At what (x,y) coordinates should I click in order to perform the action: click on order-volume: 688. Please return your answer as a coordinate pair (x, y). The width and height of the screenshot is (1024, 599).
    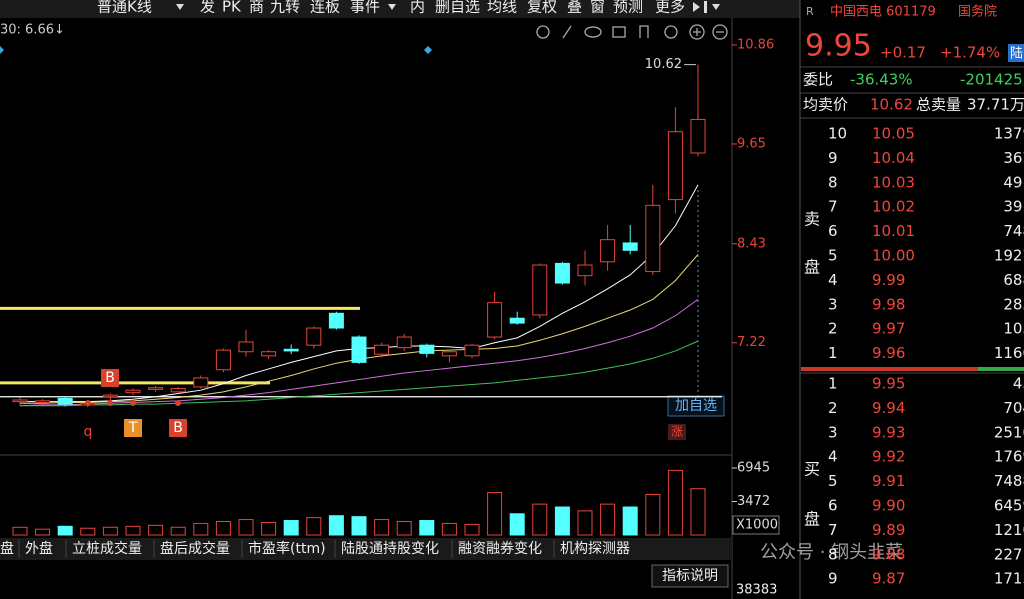
    Looking at the image, I should click on (1013, 280).